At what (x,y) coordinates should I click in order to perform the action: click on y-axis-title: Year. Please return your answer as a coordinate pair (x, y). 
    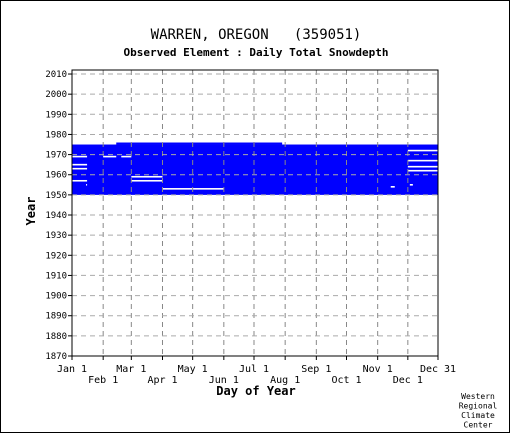
    Looking at the image, I should click on (31, 211).